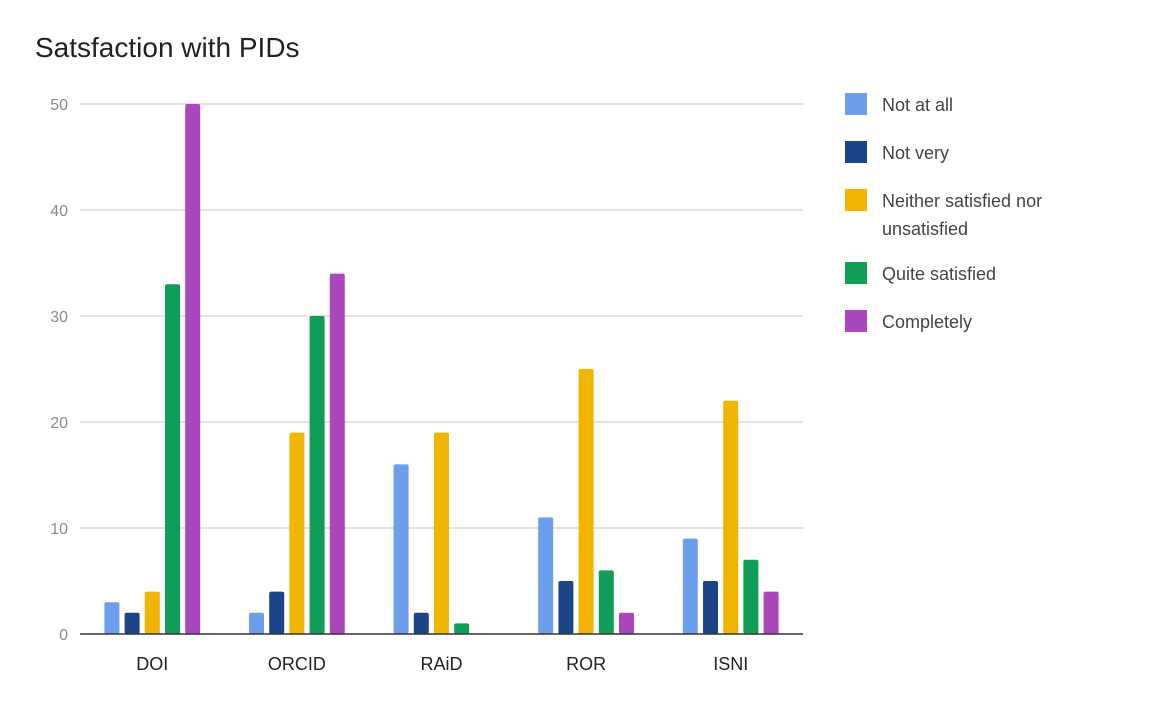 Image resolution: width=1170 pixels, height=705 pixels. Describe the element at coordinates (915, 153) in the screenshot. I see `legend-label: Not very` at that location.